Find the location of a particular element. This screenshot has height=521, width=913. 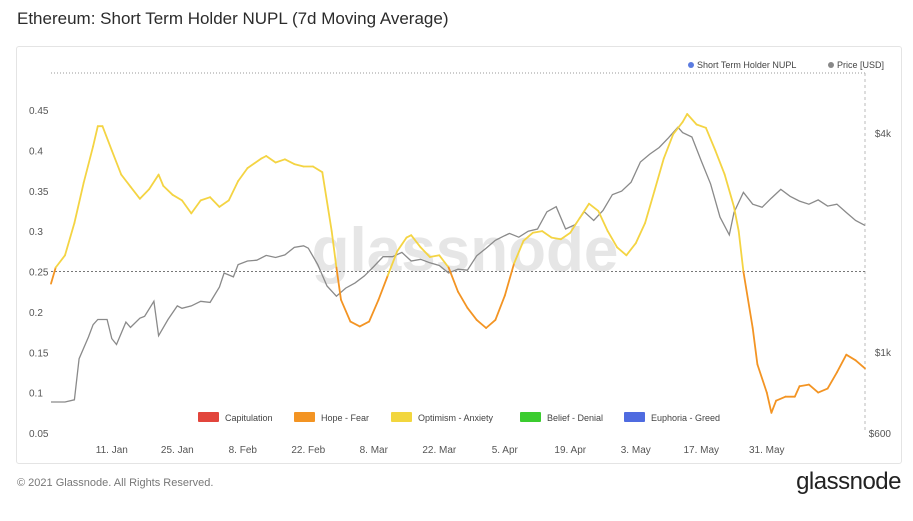

y-tick-label: 0.35 is located at coordinates (39, 192).